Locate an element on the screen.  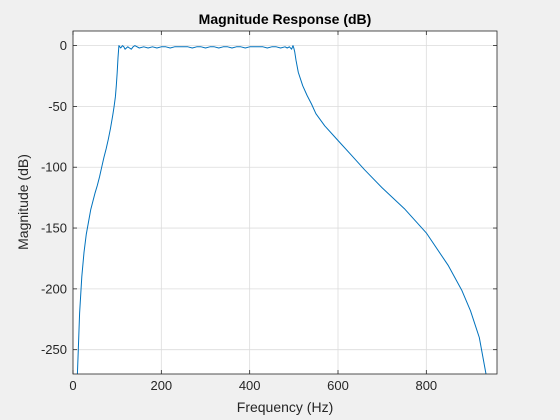
y-tick-label: -150 is located at coordinates (54, 228).